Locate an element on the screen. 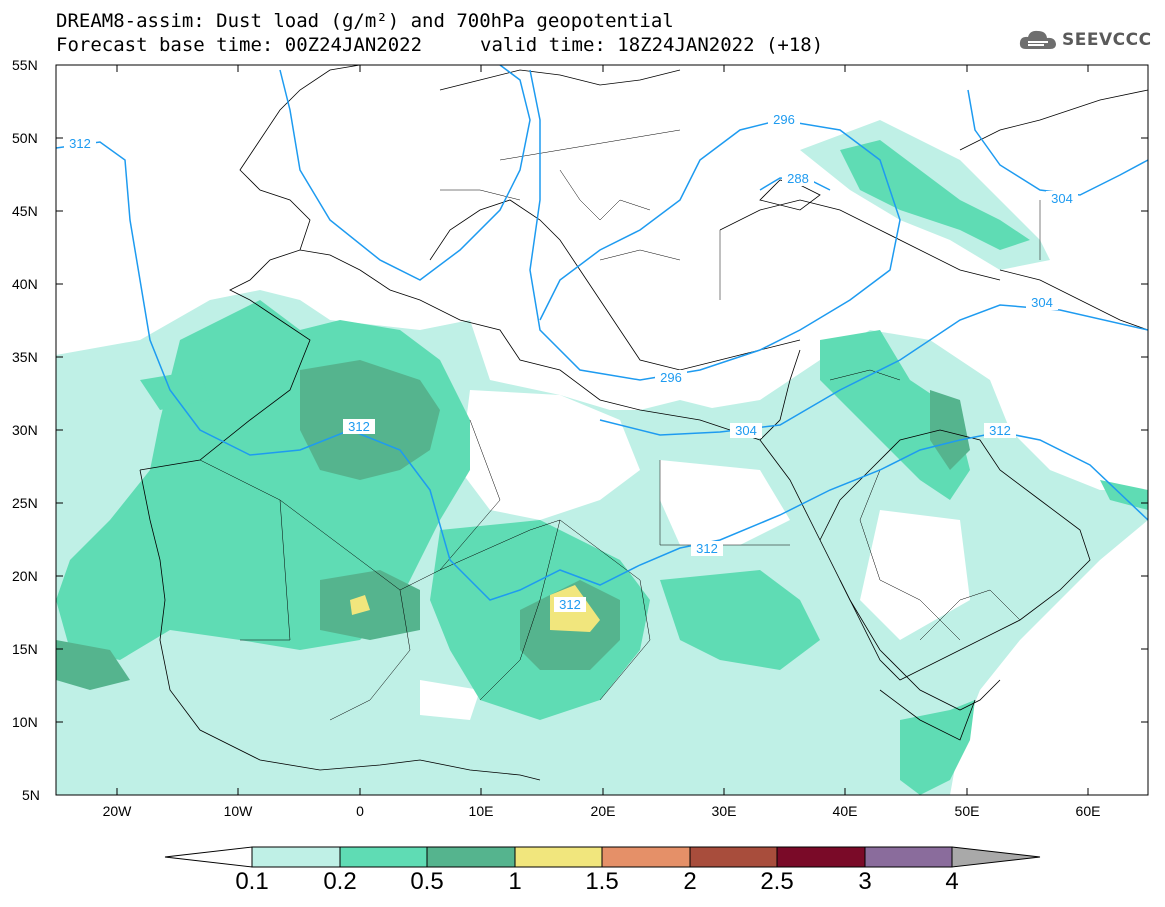  lat-label: 25N is located at coordinates (25, 503).